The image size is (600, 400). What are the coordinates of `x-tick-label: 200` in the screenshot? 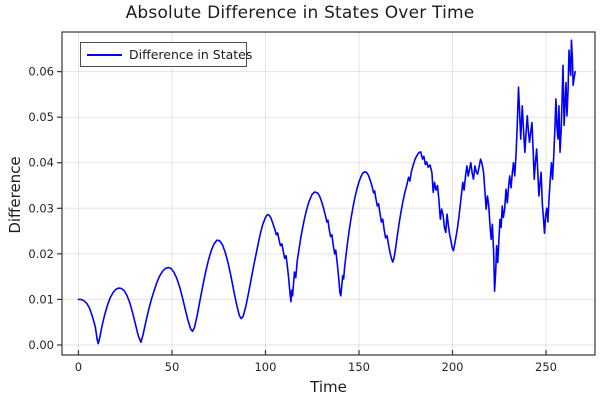 It's located at (453, 367).